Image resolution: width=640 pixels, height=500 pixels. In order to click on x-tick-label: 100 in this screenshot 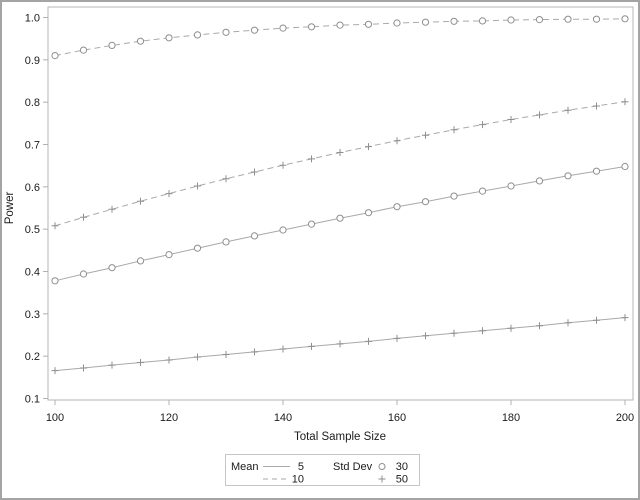, I will do `click(55, 418)`.